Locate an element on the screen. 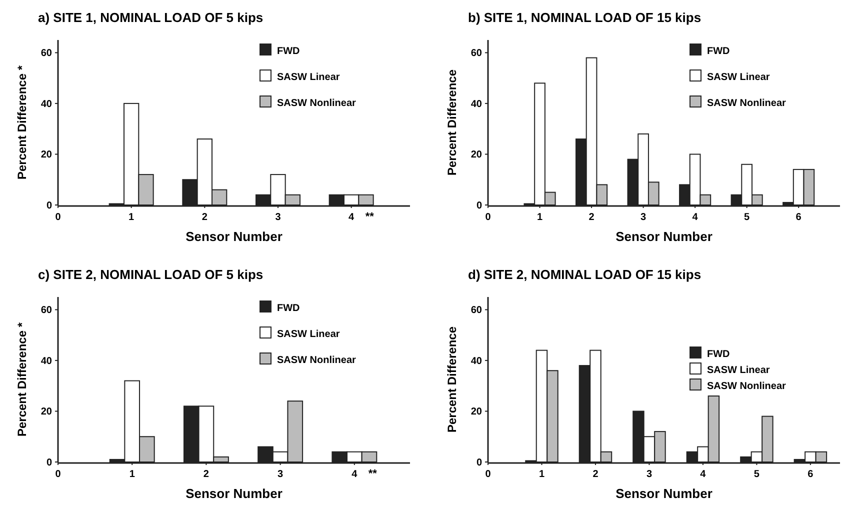 The height and width of the screenshot is (514, 860). chart-title: b) SITE 1, NOMINAL LOAD OF 15 kips is located at coordinates (585, 17).